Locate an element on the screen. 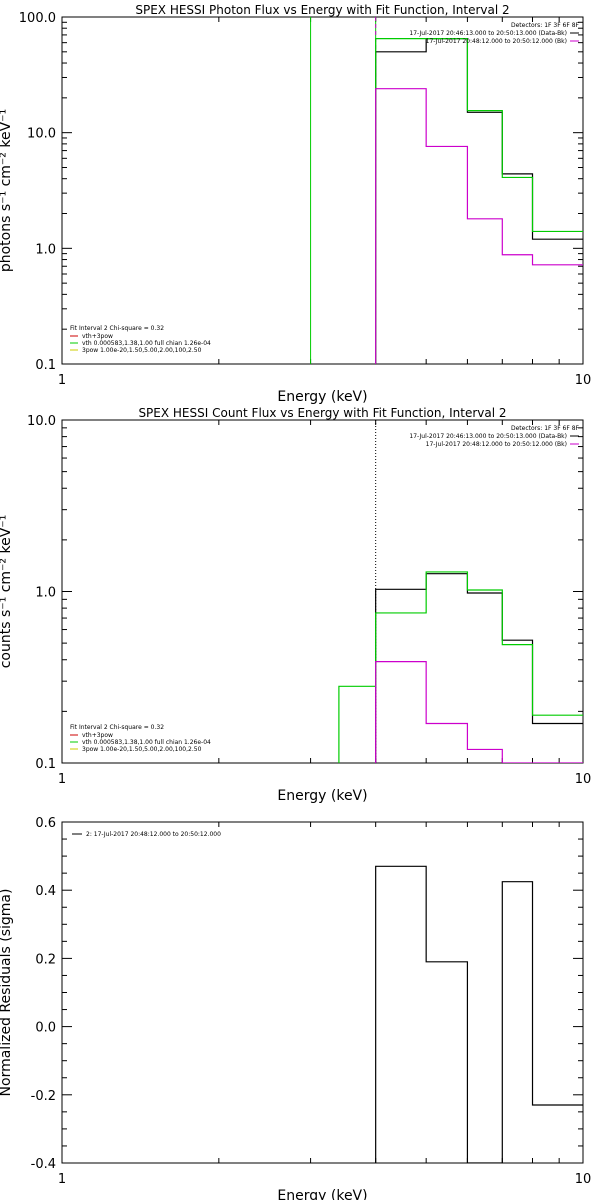  y-tick-label: 0.6 is located at coordinates (45, 823).